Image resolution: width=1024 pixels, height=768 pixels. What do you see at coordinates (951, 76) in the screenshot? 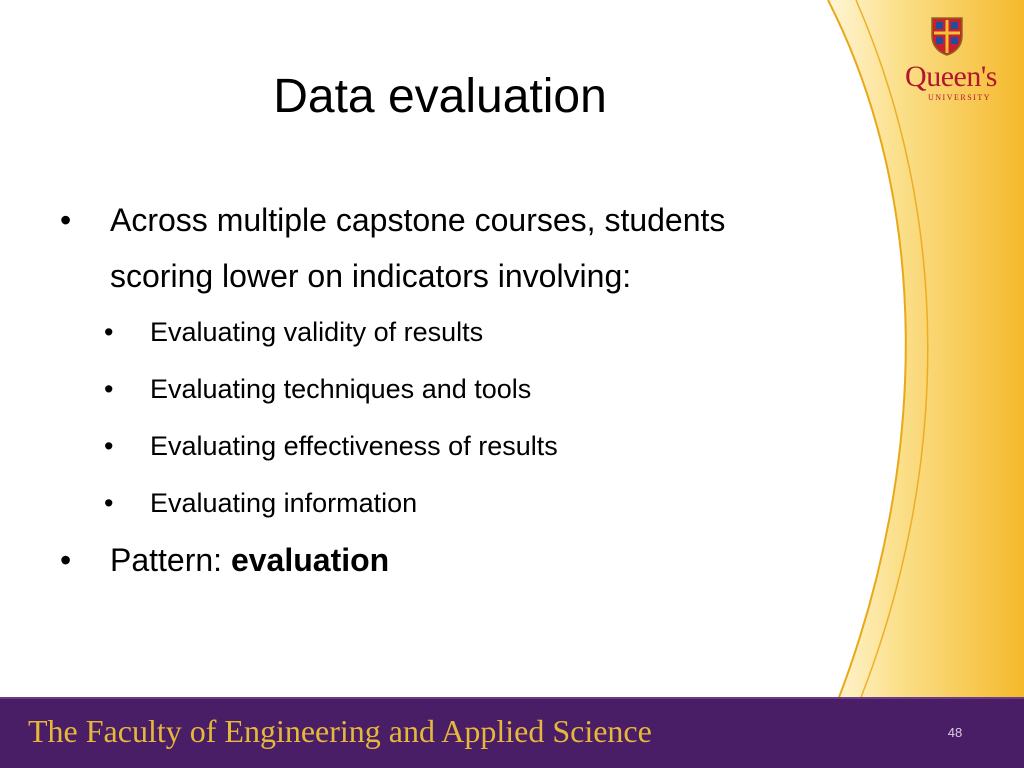
I see `logo-wordmark: Queen's` at bounding box center [951, 76].